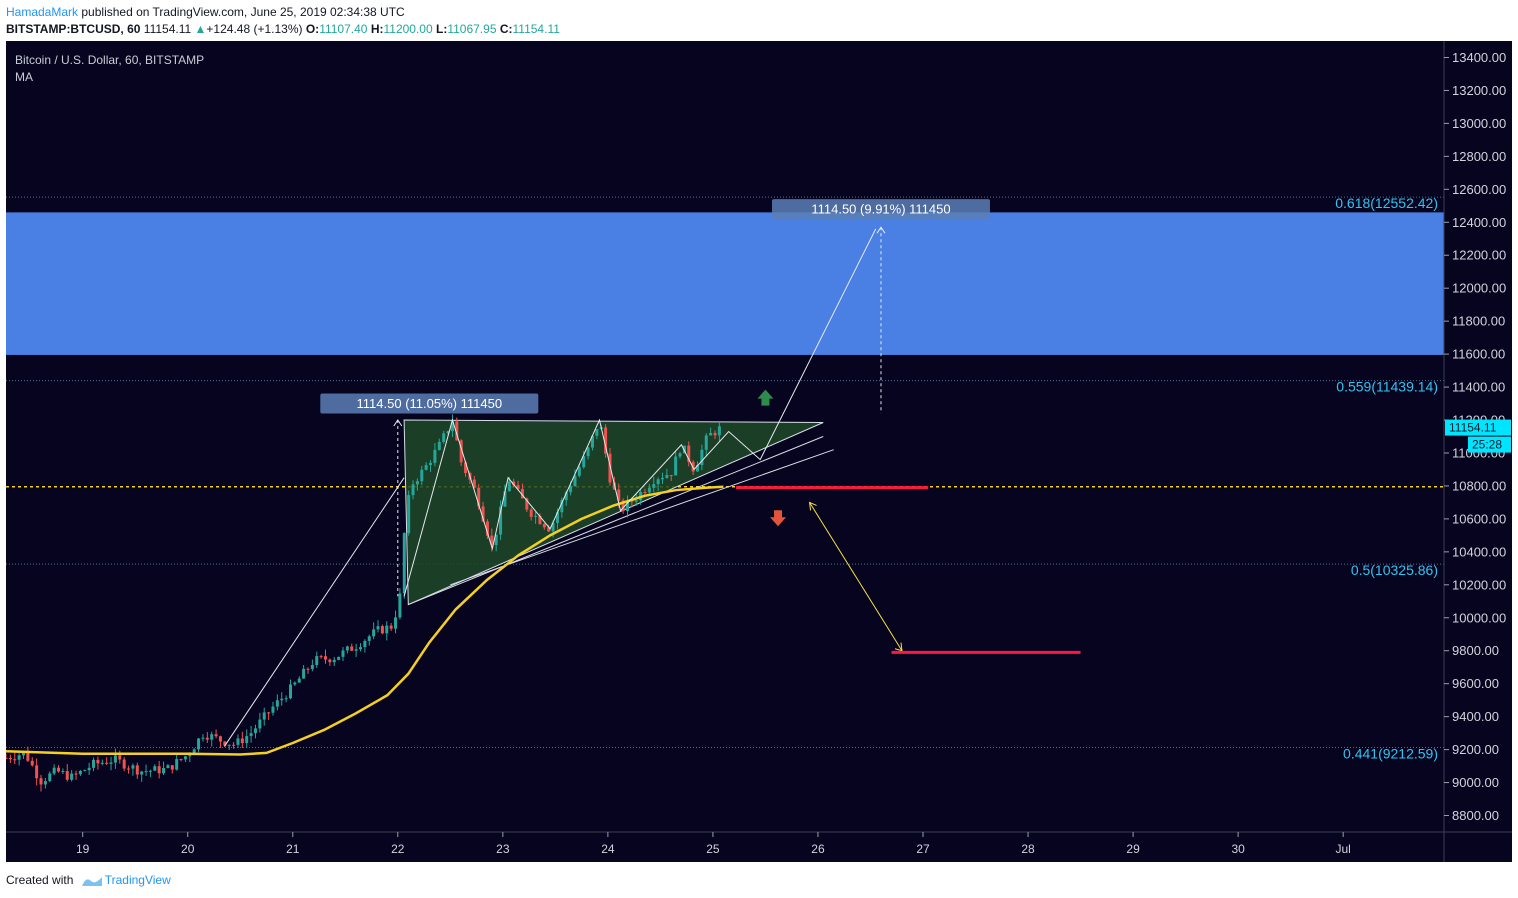  I want to click on up-triangle-icon: ▲, so click(200, 29).